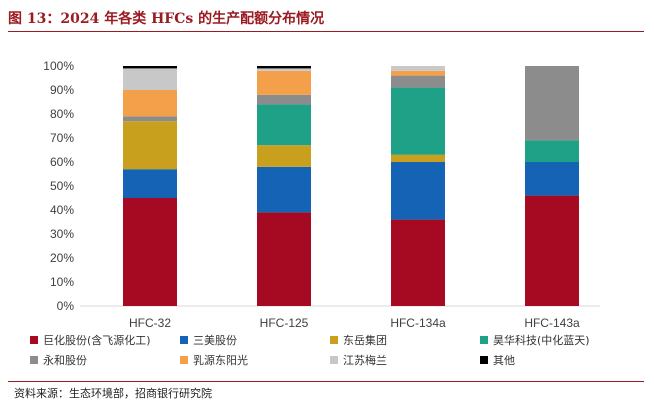  I want to click on y-tick-label: 40%, so click(62, 210).